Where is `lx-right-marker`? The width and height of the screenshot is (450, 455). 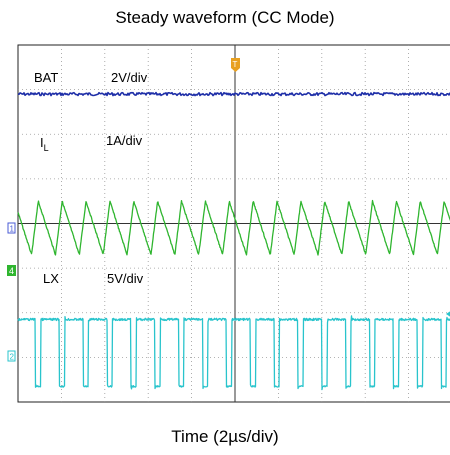 lx-right-marker is located at coordinates (448, 314).